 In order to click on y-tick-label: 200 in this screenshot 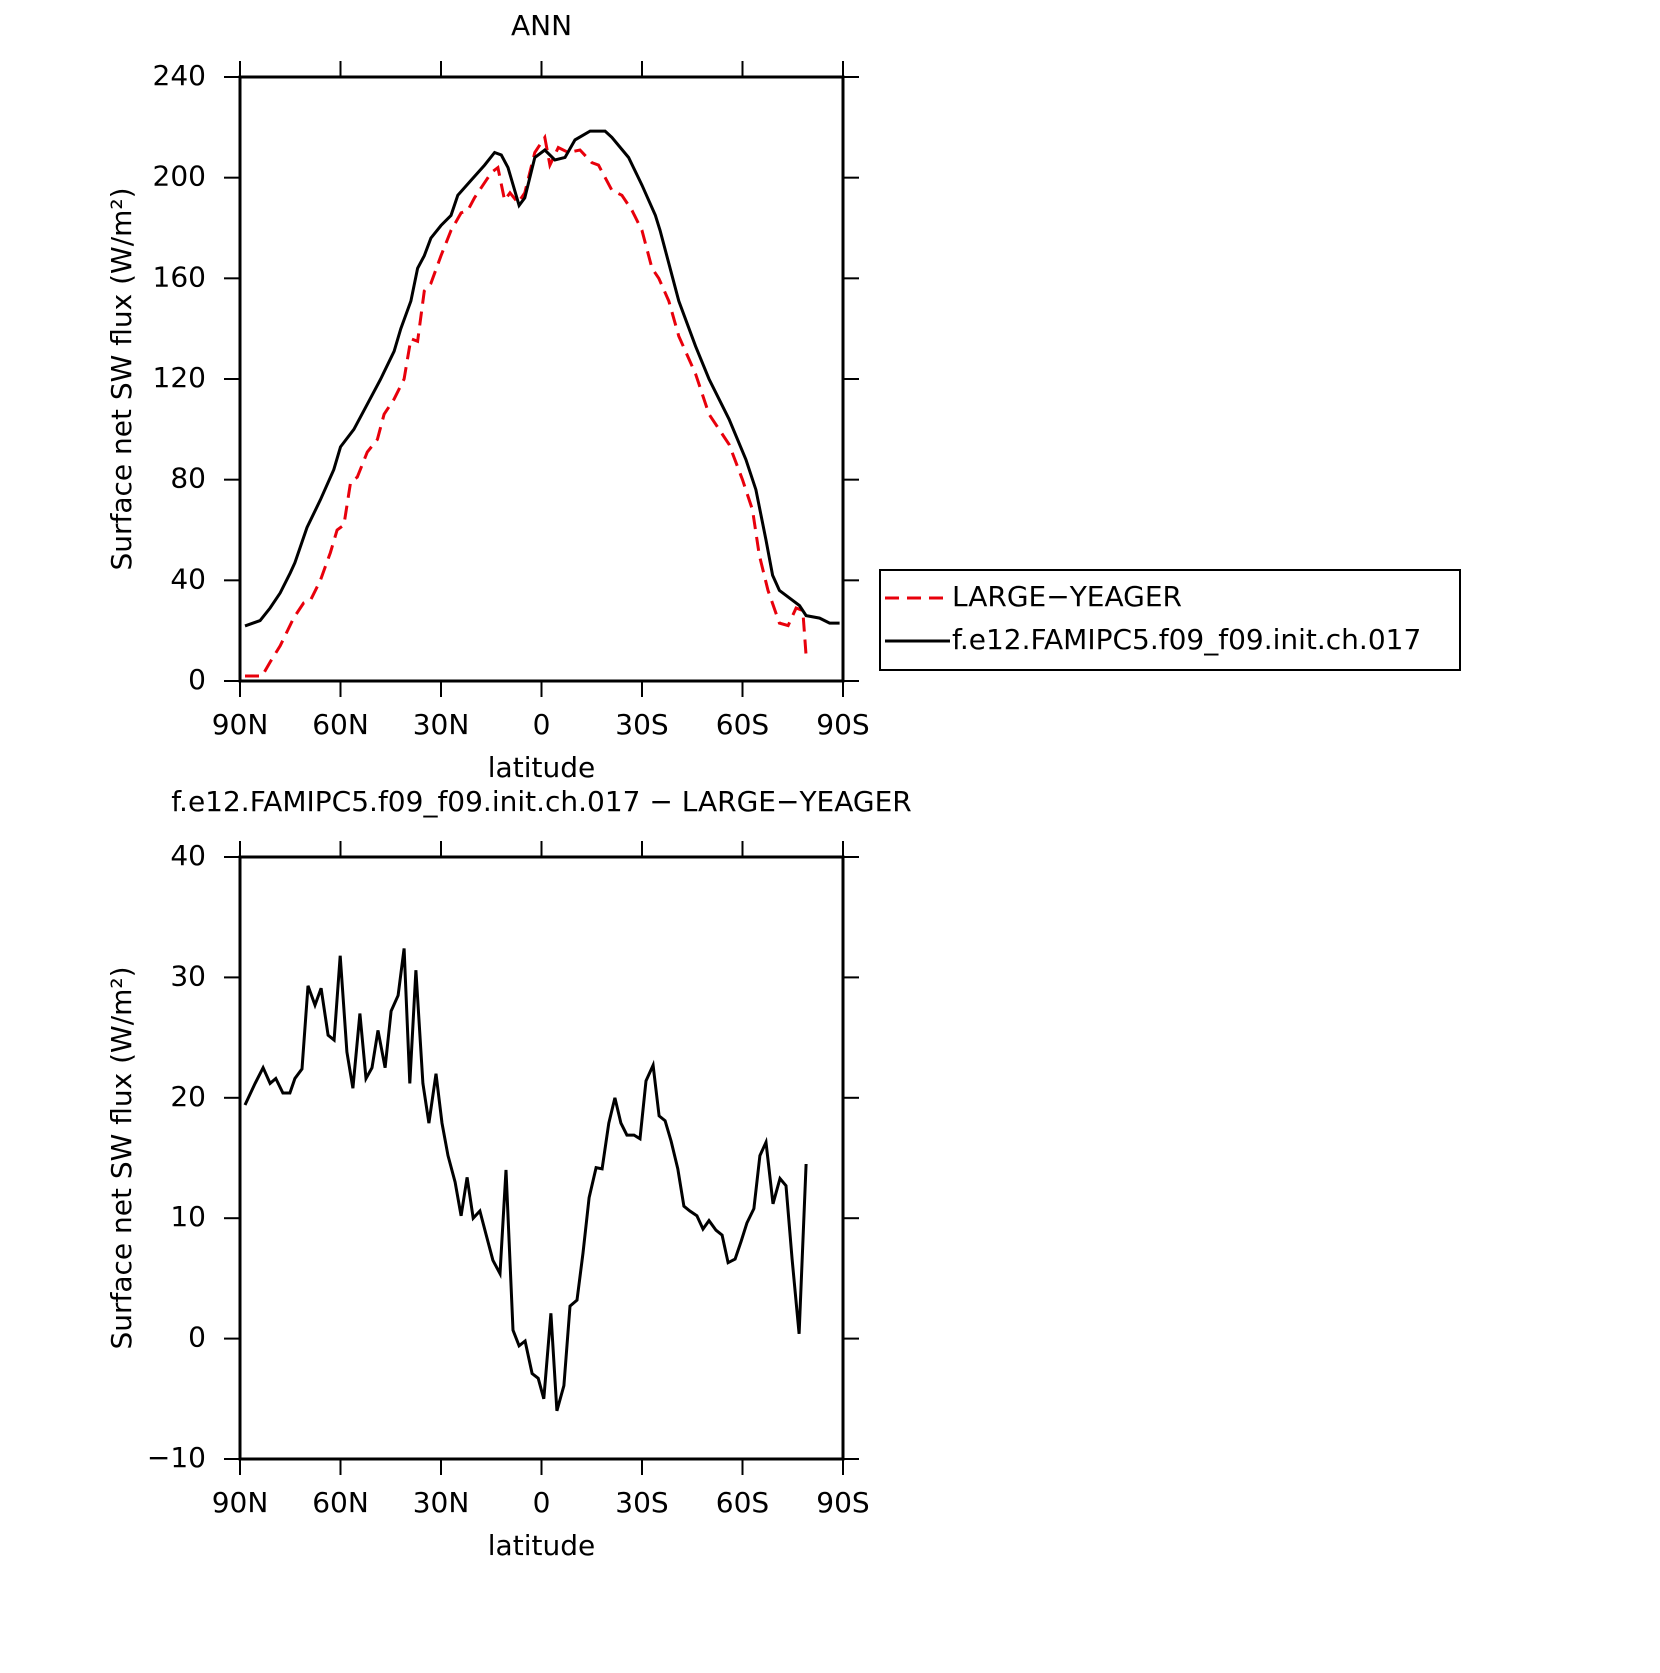, I will do `click(179, 176)`.